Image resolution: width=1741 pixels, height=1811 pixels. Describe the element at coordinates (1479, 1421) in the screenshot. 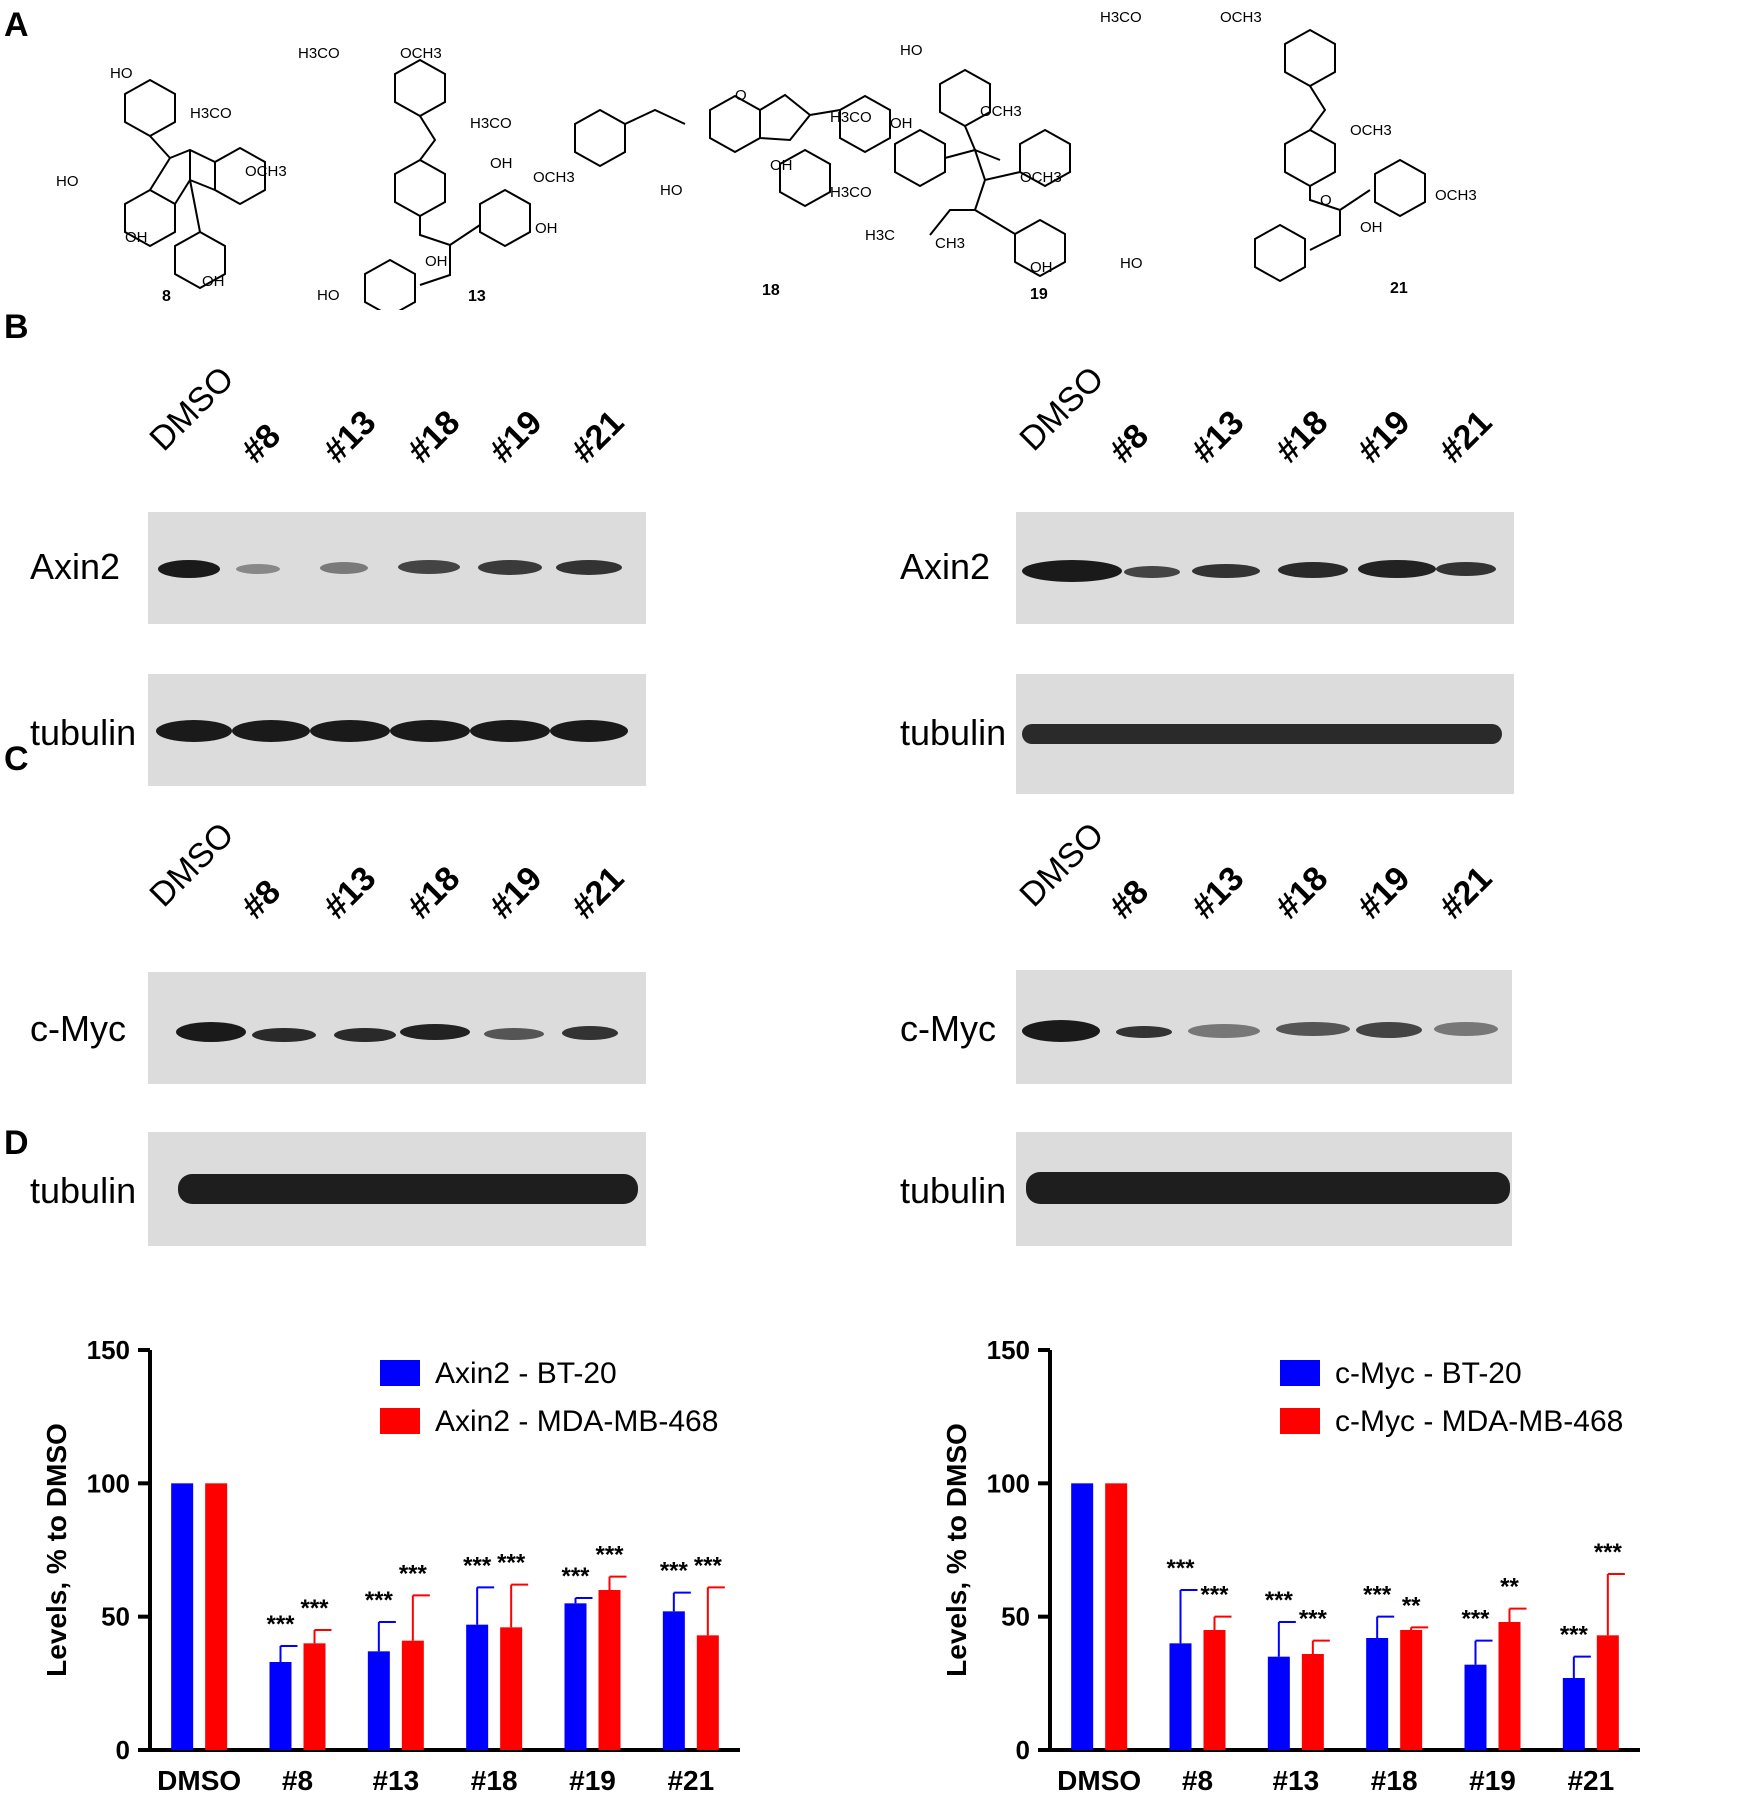

I see `legend-label: c-Myc - MDA-MB-468` at that location.